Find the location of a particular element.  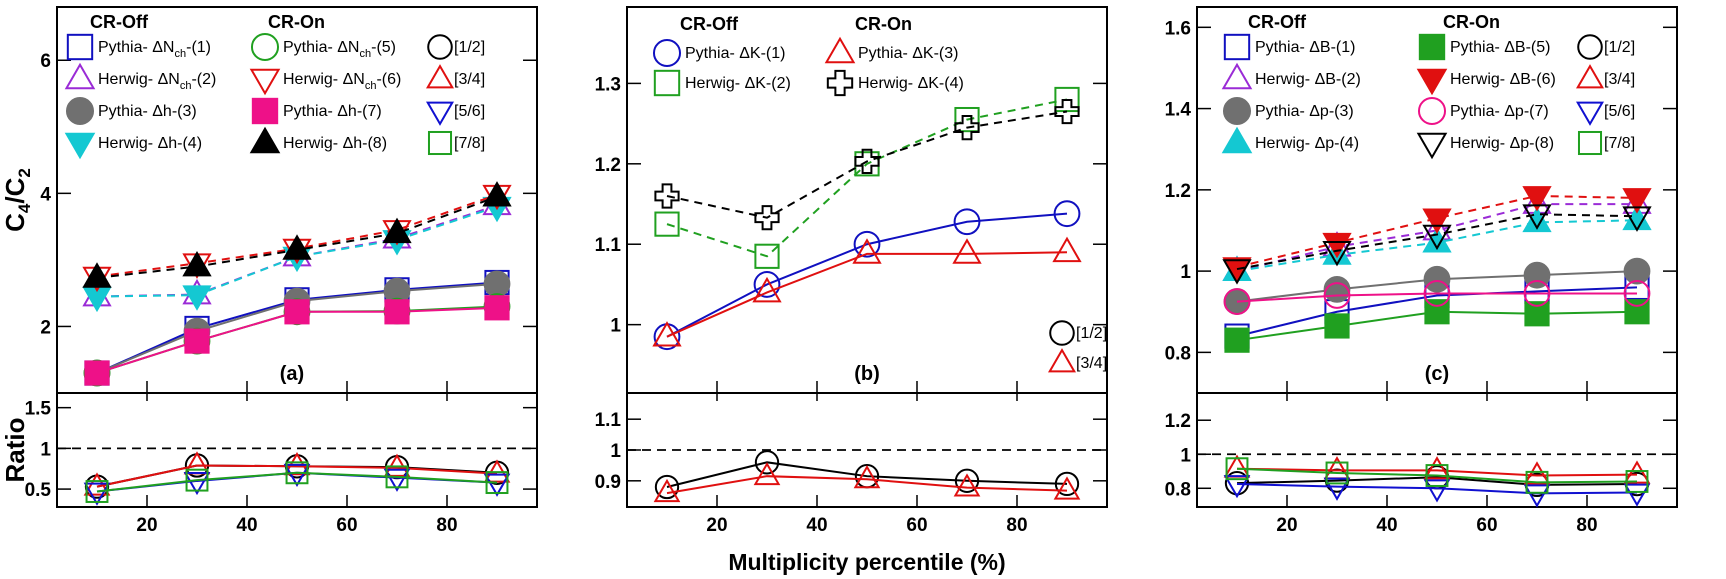

y-tick-label: 1.2 is located at coordinates (608, 165).